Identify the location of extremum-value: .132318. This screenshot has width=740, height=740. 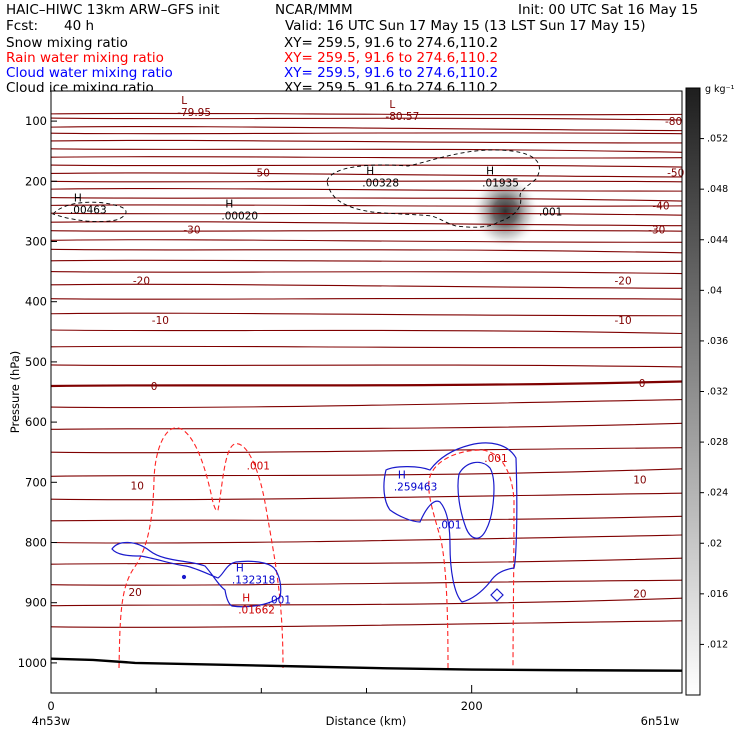
(253, 581).